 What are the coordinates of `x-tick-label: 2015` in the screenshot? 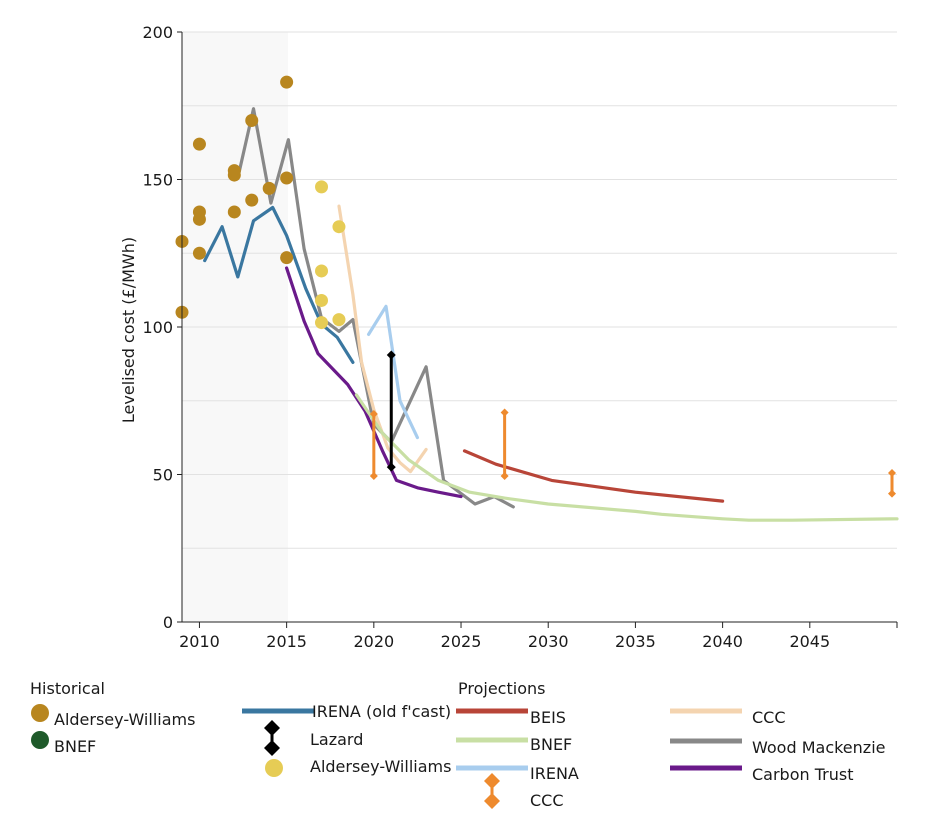 It's located at (286, 641).